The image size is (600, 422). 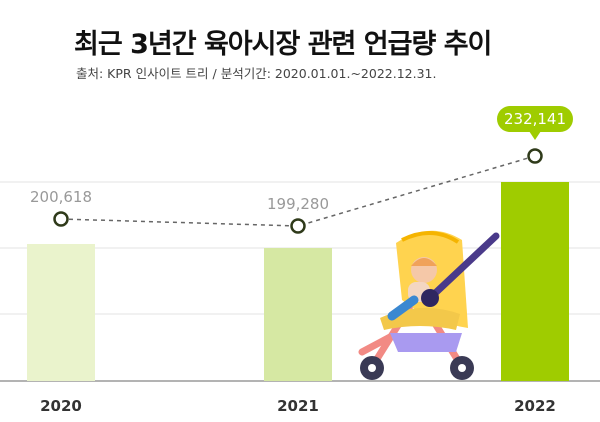 I want to click on x-axis-ticks: 2020 2021 2022, so click(x=298, y=406).